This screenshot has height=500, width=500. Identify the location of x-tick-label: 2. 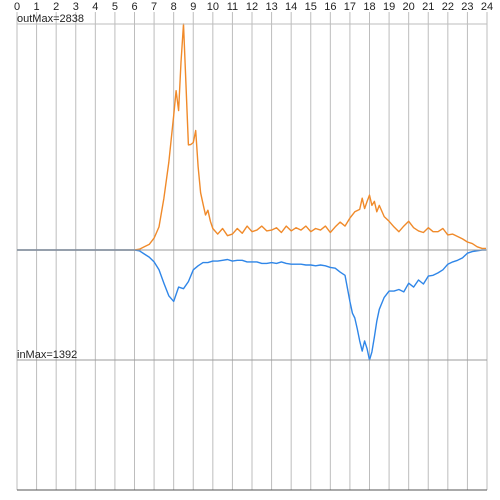
(56, 7).